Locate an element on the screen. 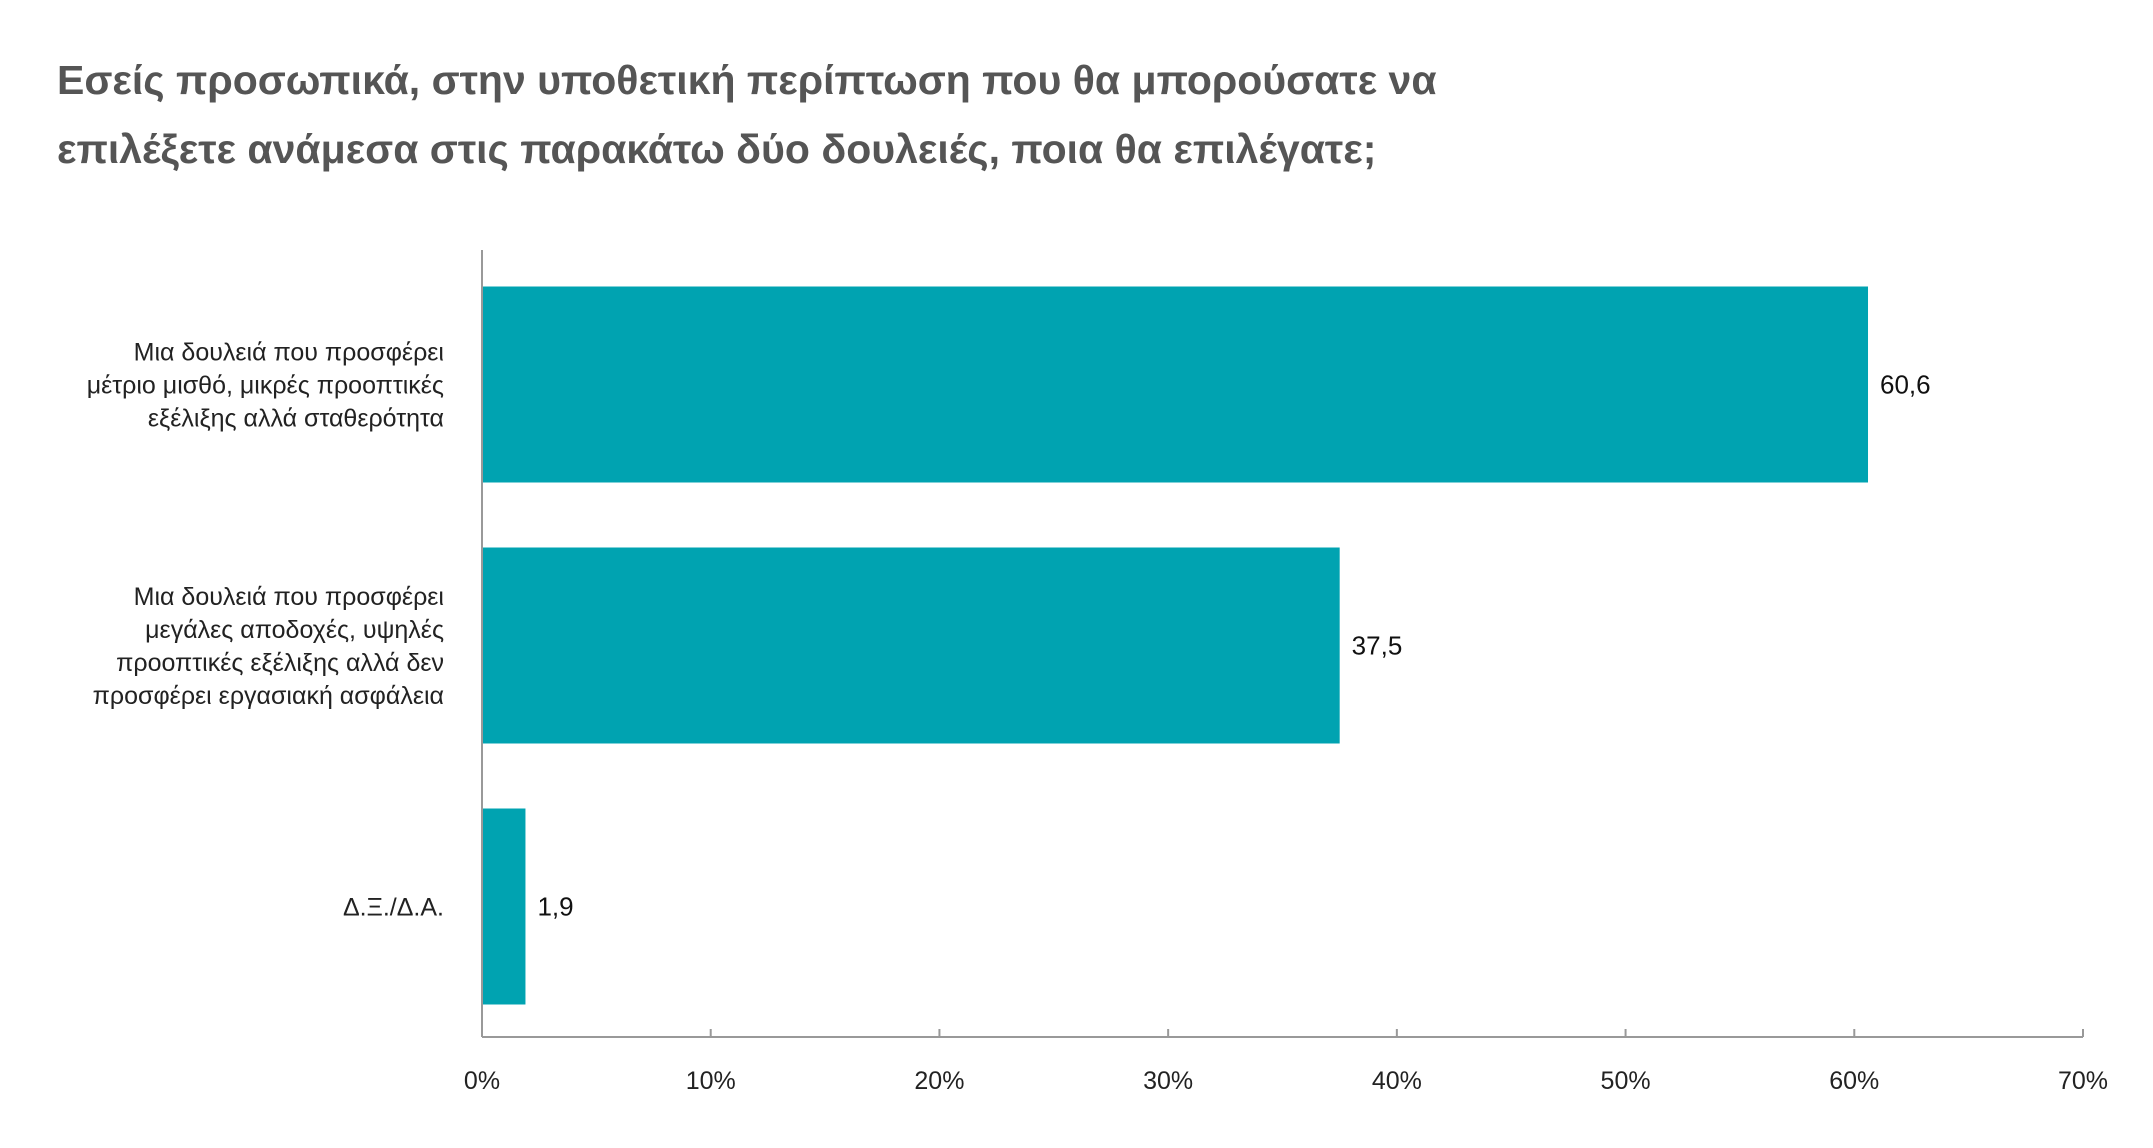 The width and height of the screenshot is (2153, 1148). data-label-2: 37,5 is located at coordinates (1377, 646).